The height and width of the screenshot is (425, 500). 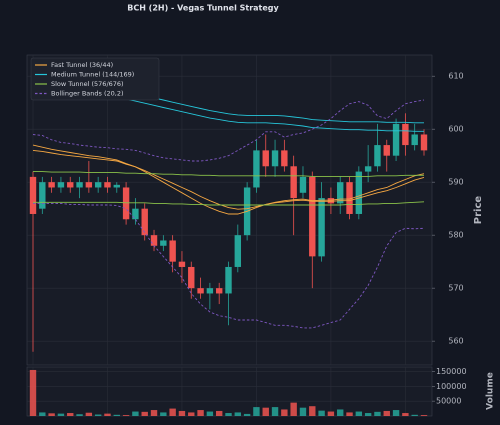 I want to click on volume-tick-label: 150000, so click(x=451, y=371).